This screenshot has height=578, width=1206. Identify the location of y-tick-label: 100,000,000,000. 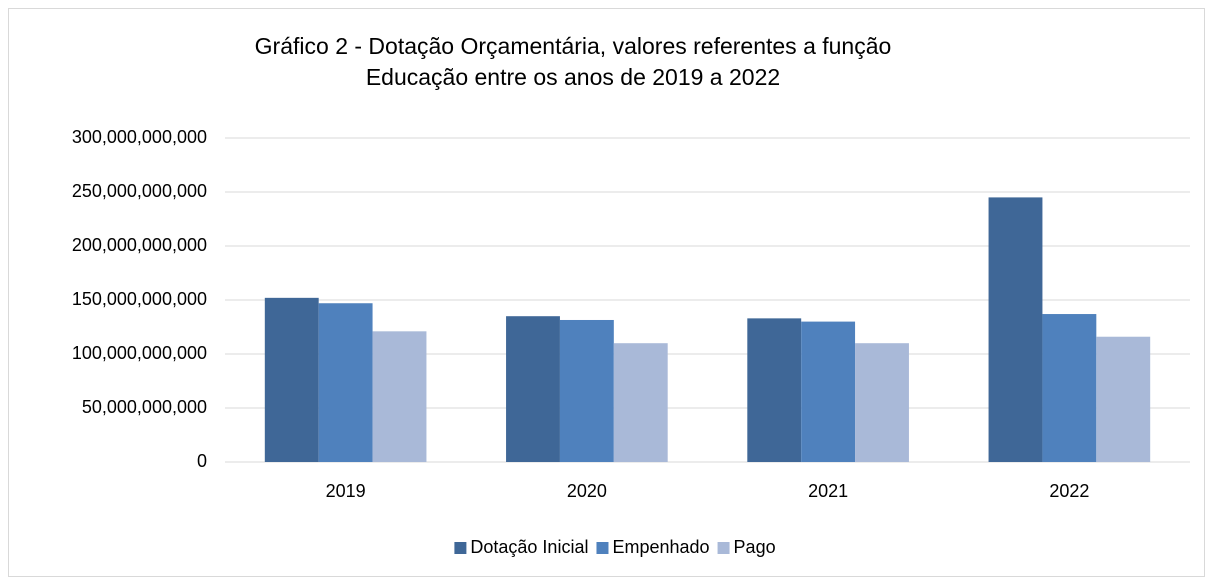
(139, 353).